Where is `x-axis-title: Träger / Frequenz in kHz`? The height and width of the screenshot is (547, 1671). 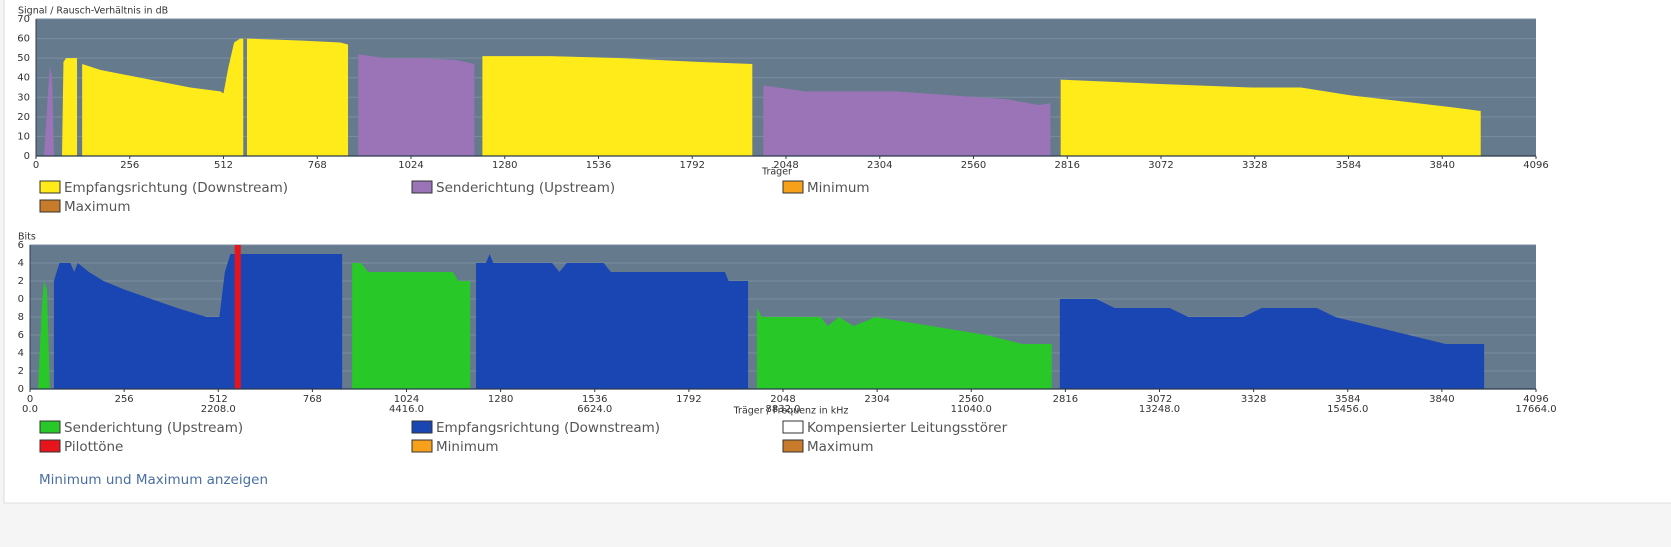 x-axis-title: Träger / Frequenz in kHz is located at coordinates (791, 411).